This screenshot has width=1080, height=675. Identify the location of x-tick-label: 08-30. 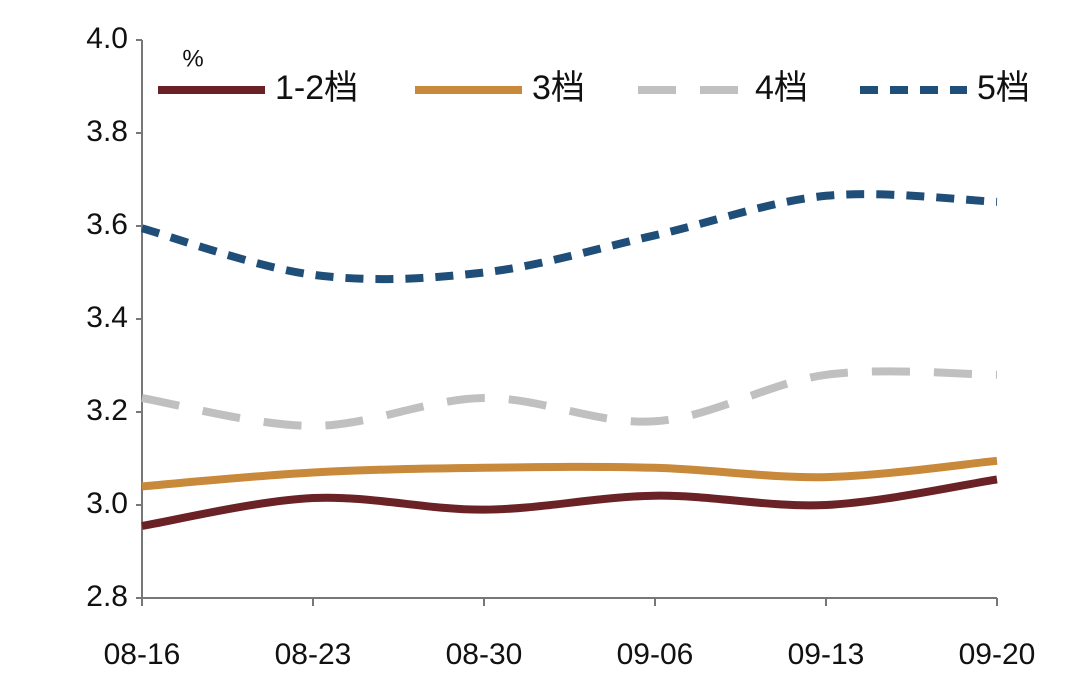
(484, 654).